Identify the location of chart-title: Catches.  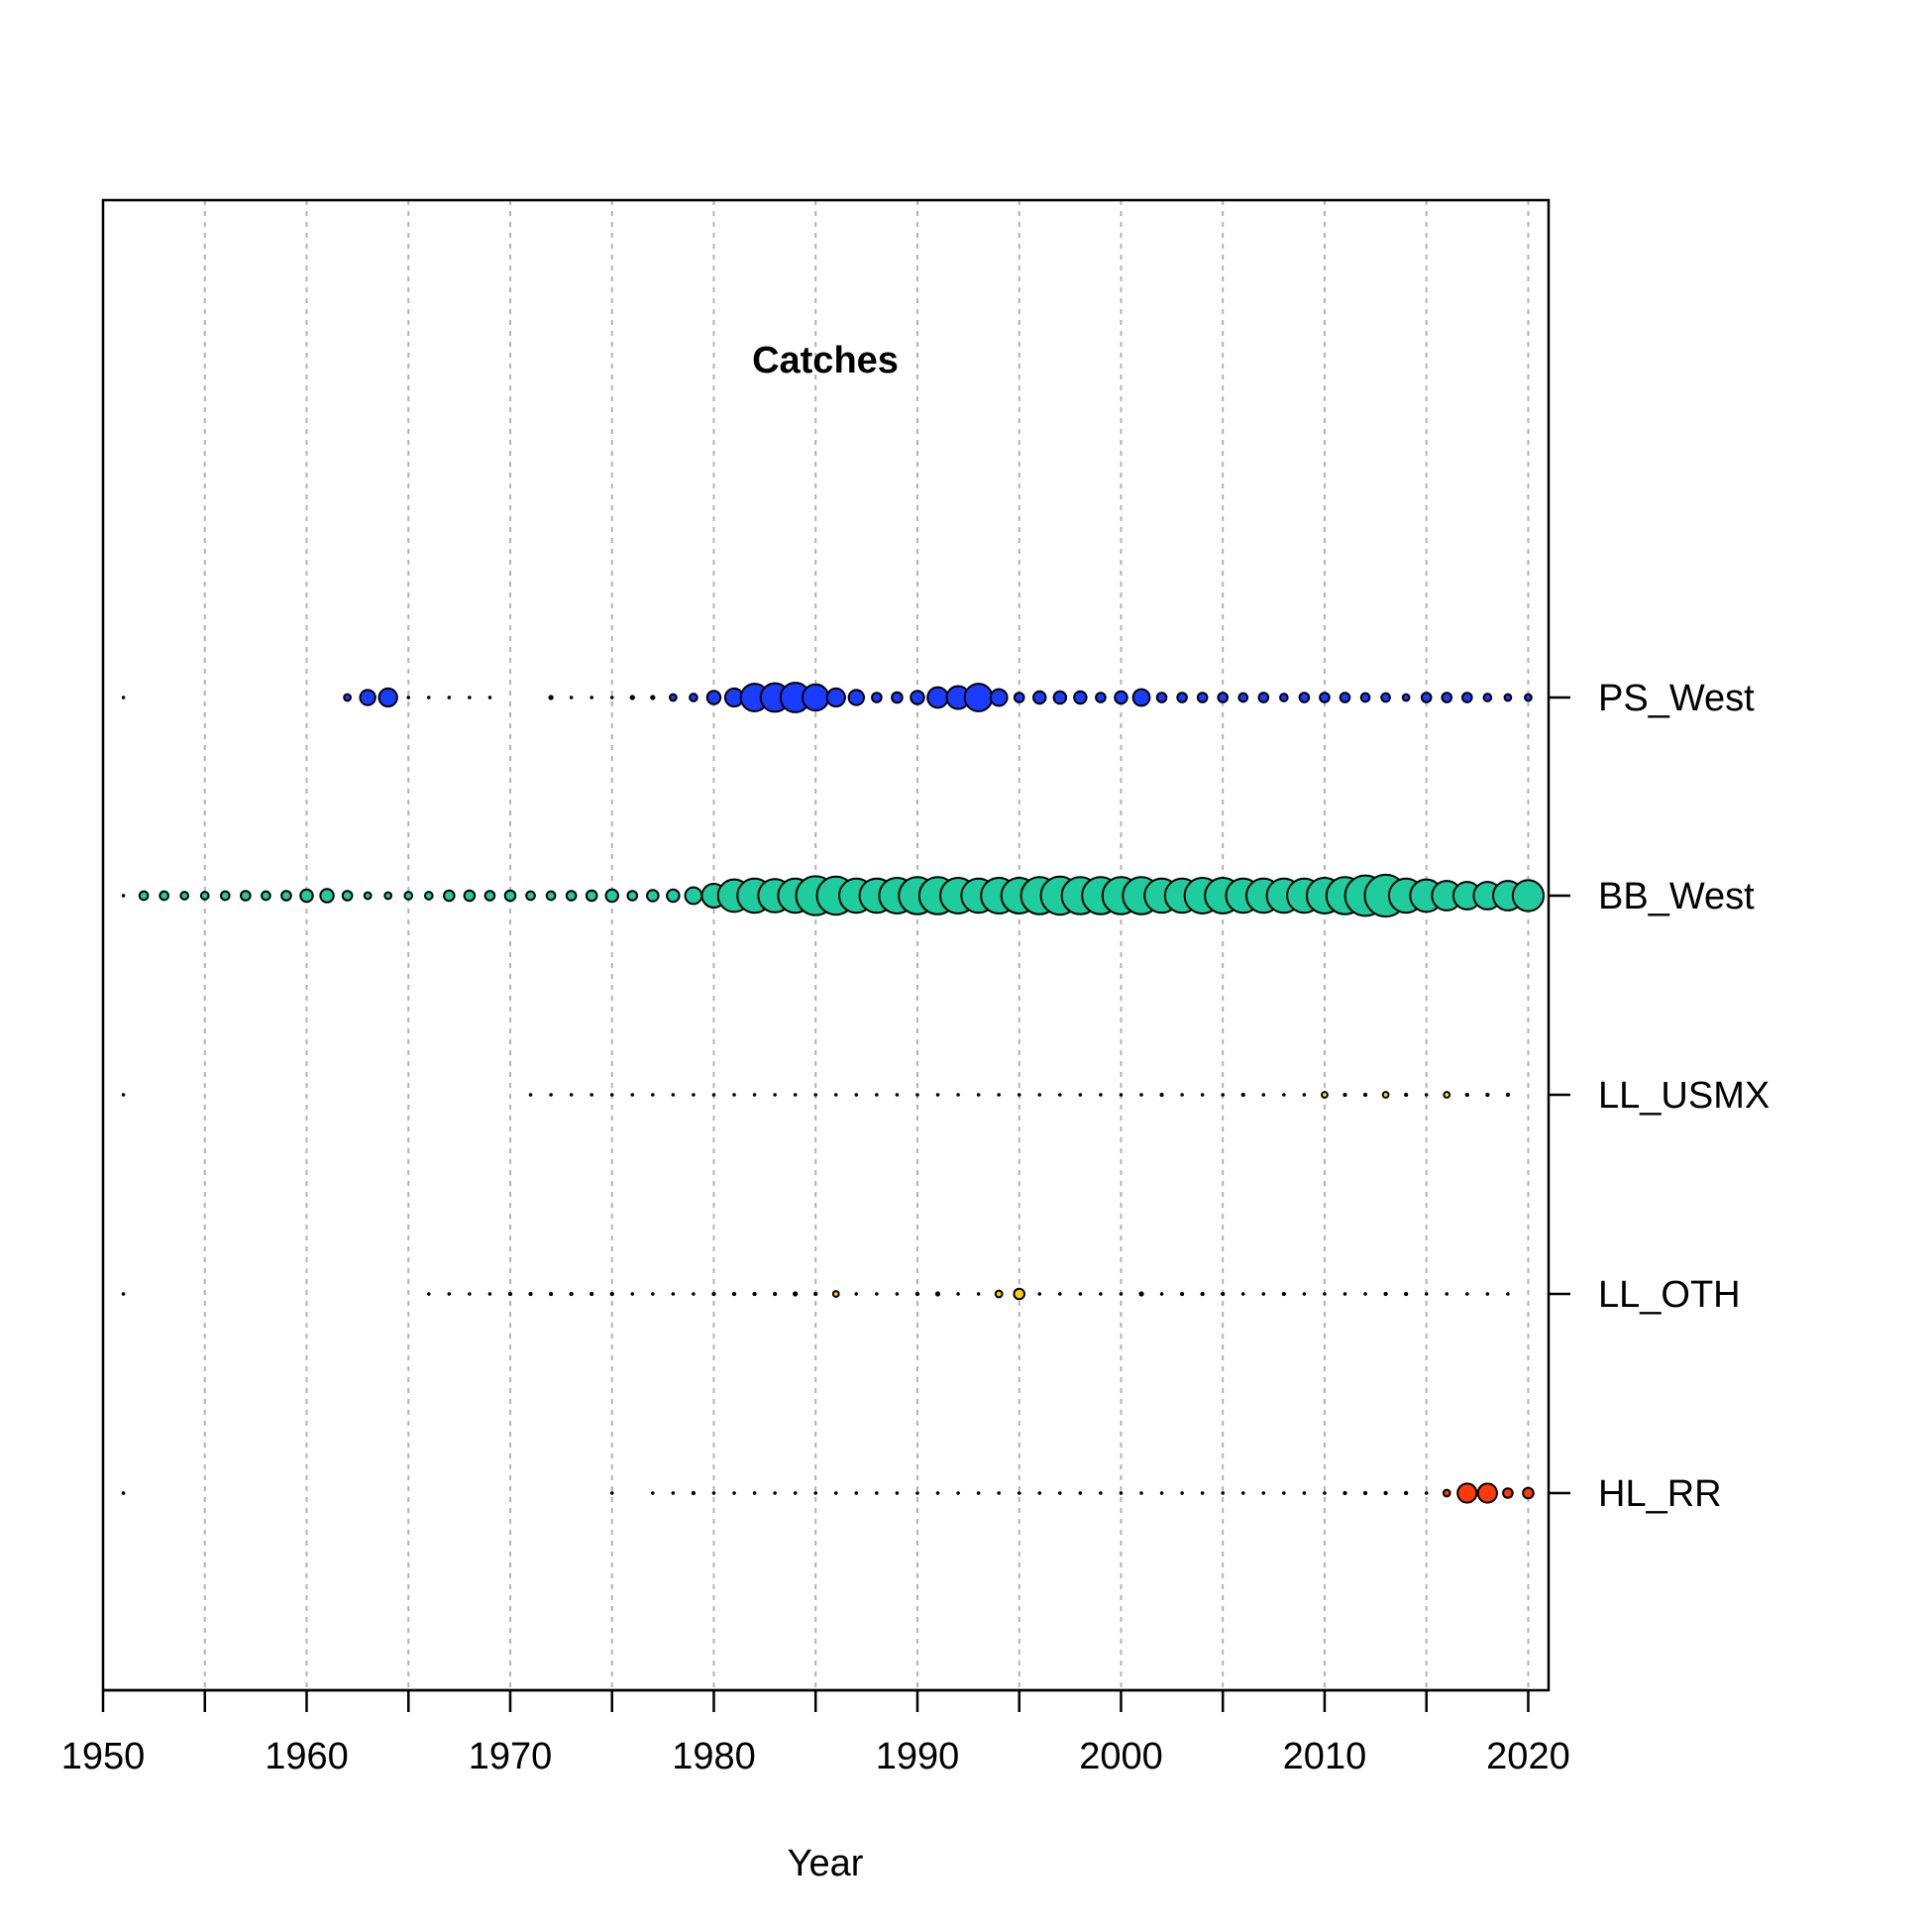
(825, 360).